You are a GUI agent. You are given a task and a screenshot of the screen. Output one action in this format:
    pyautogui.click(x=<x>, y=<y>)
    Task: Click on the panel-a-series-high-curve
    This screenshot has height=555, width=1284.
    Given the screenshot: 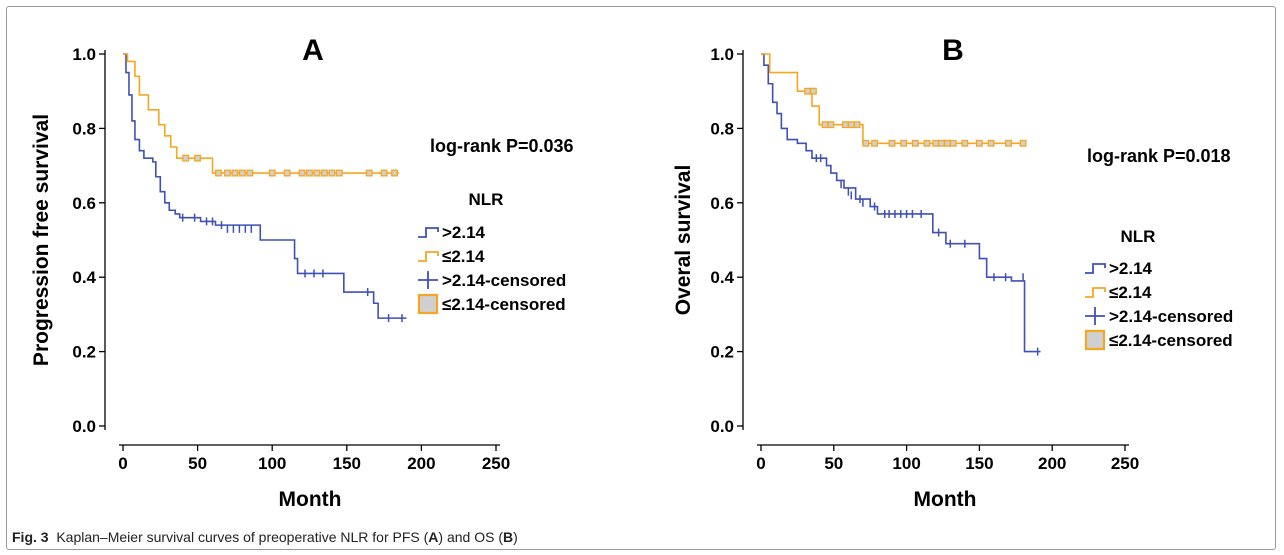 What is the action you would take?
    pyautogui.click(x=265, y=186)
    